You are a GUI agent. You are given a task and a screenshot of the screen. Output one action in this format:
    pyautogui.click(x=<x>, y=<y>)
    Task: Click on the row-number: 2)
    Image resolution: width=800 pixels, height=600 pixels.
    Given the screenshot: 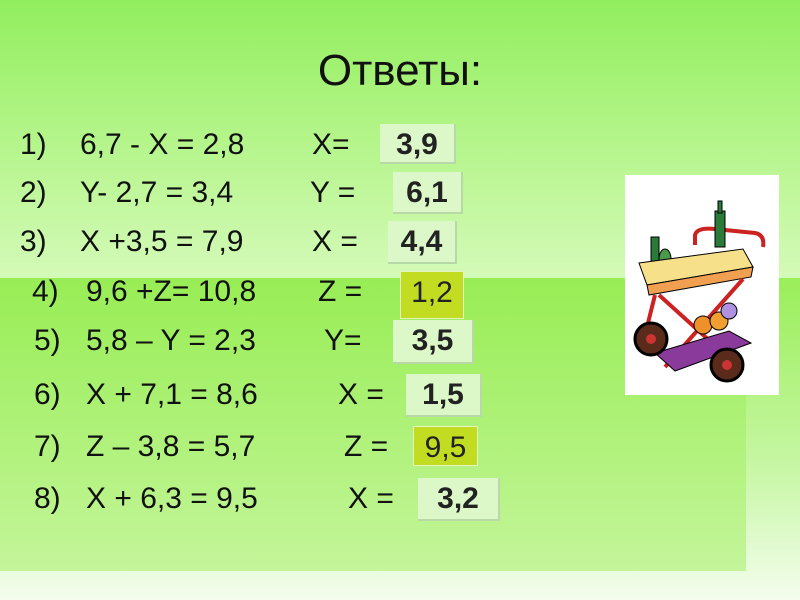 What is the action you would take?
    pyautogui.click(x=33, y=192)
    